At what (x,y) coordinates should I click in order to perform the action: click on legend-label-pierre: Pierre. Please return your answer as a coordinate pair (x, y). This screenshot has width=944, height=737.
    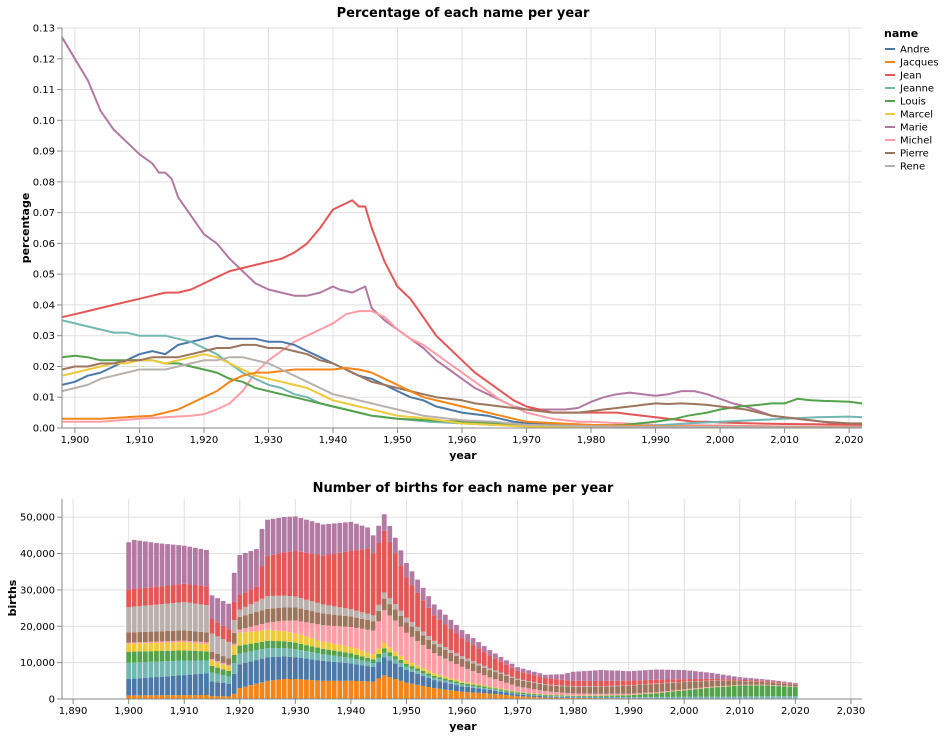
    Looking at the image, I should click on (914, 154).